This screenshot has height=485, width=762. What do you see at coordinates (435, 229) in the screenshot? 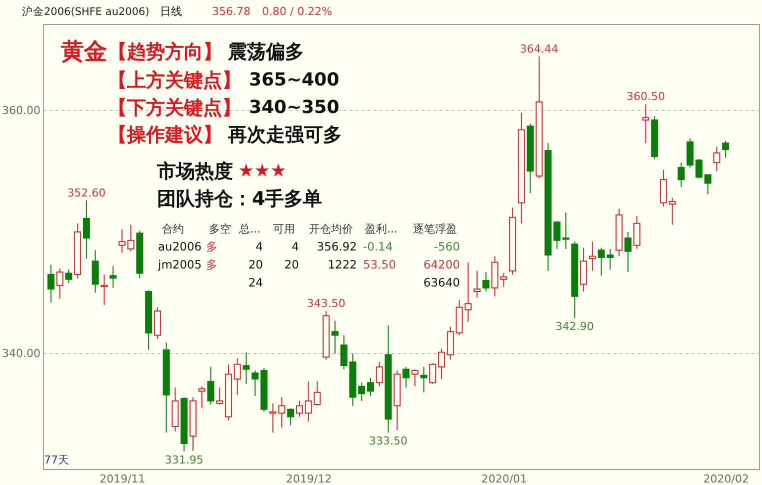
I see `annotation: 逐笔浮盈` at bounding box center [435, 229].